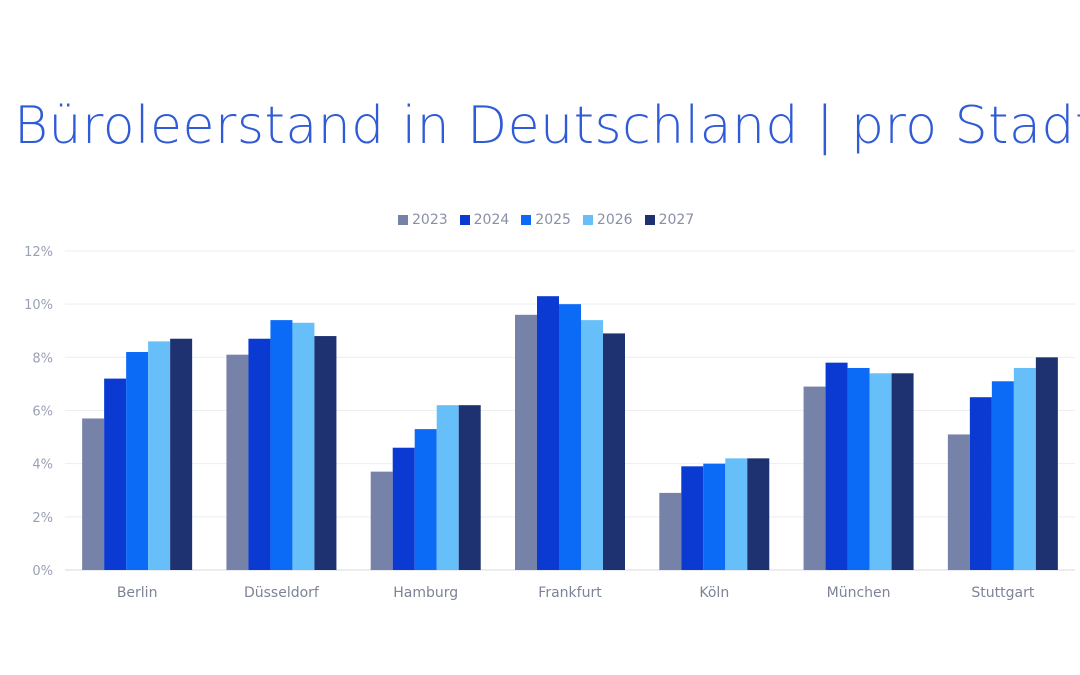  I want to click on x-tick-label: Köln, so click(714, 593).